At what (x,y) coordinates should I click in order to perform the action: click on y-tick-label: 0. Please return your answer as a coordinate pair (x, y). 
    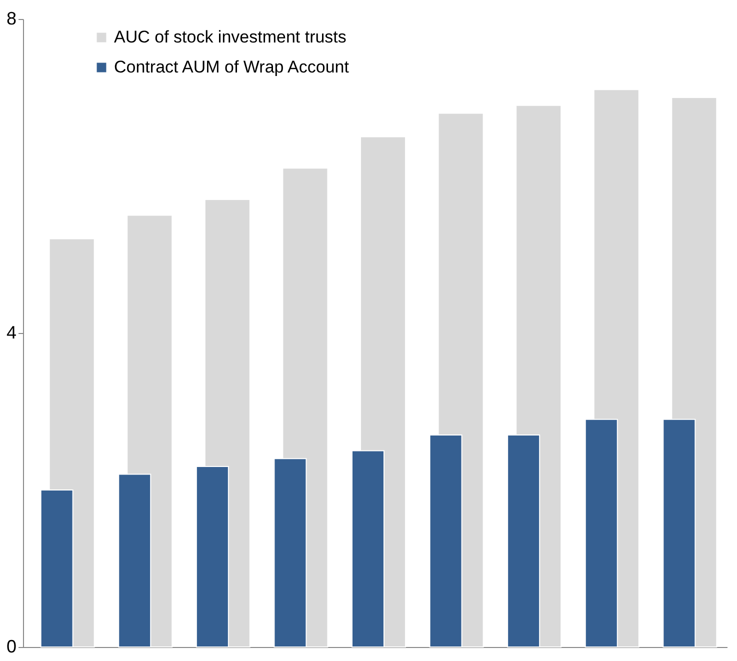
    Looking at the image, I should click on (11, 646).